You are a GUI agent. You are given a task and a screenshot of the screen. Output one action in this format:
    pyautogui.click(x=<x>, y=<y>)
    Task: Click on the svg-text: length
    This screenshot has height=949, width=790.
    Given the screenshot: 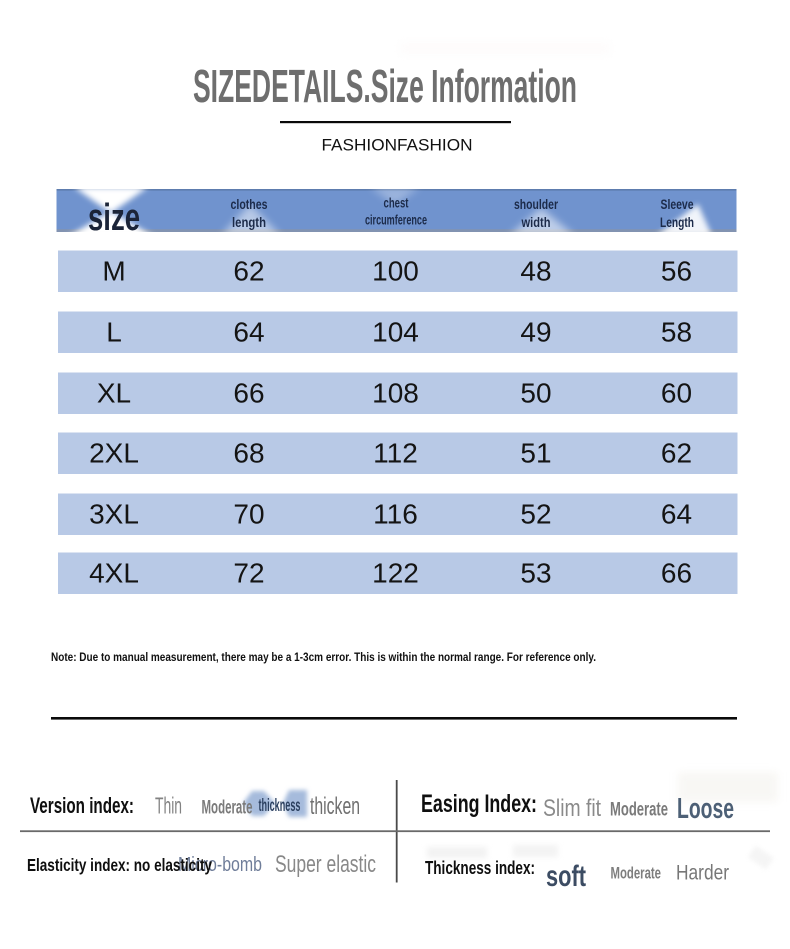 What is the action you would take?
    pyautogui.click(x=249, y=222)
    